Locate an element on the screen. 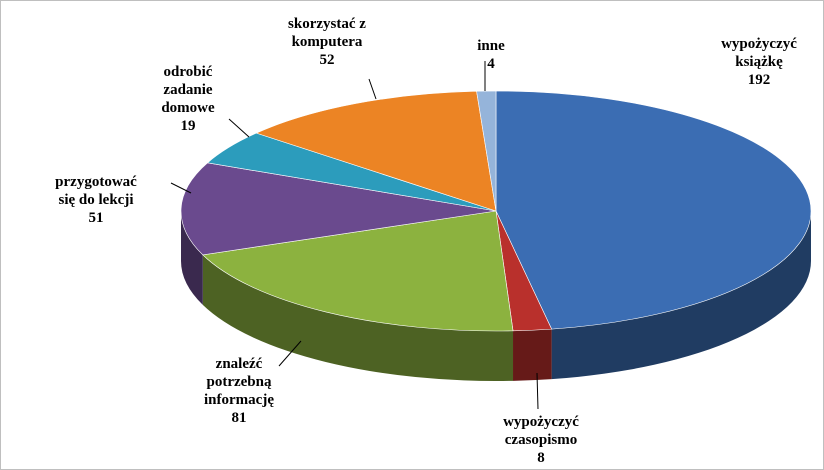 The image size is (824, 470). data-label: przygotować się do lekcji 51 is located at coordinates (96, 200).